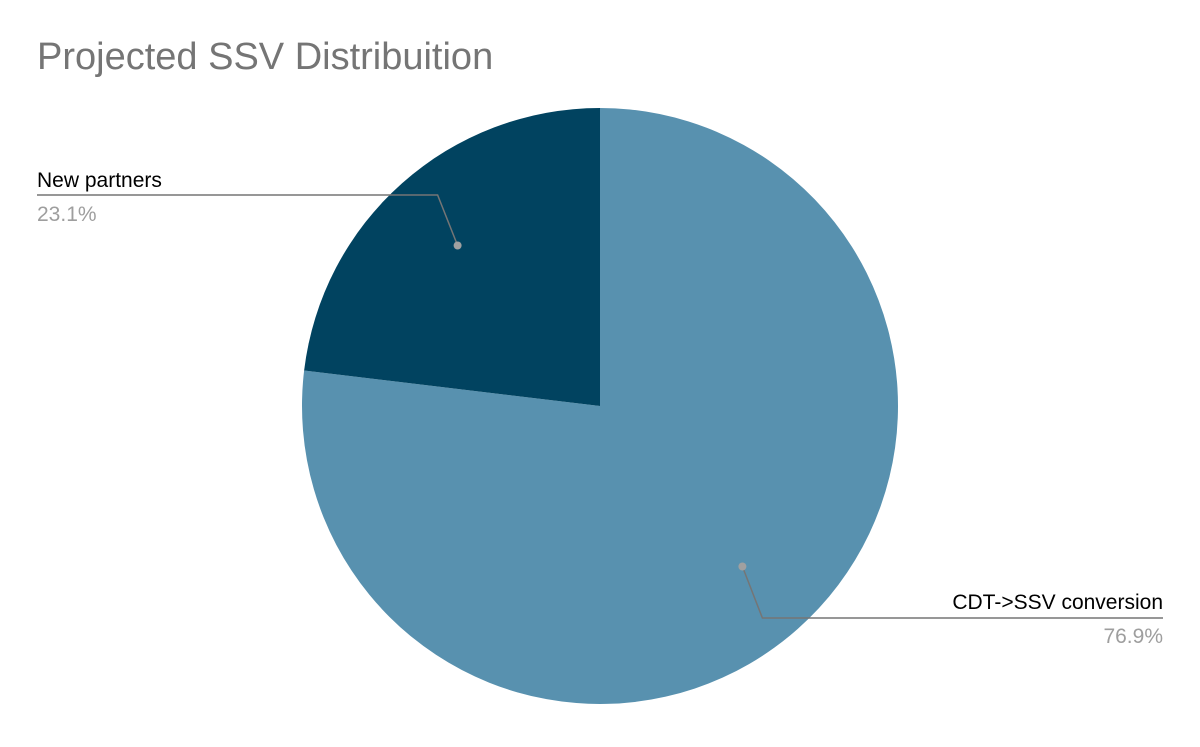 The image size is (1200, 747). What do you see at coordinates (67, 214) in the screenshot?
I see `slice-percent-2: 23.1%` at bounding box center [67, 214].